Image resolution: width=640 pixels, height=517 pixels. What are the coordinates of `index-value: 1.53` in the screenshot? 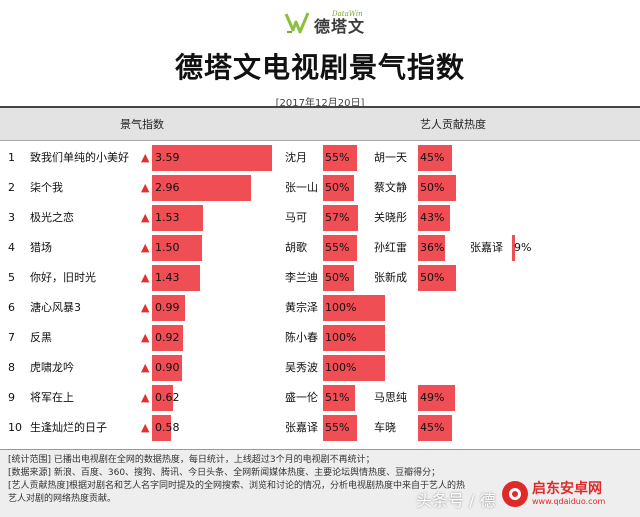 It's located at (167, 217).